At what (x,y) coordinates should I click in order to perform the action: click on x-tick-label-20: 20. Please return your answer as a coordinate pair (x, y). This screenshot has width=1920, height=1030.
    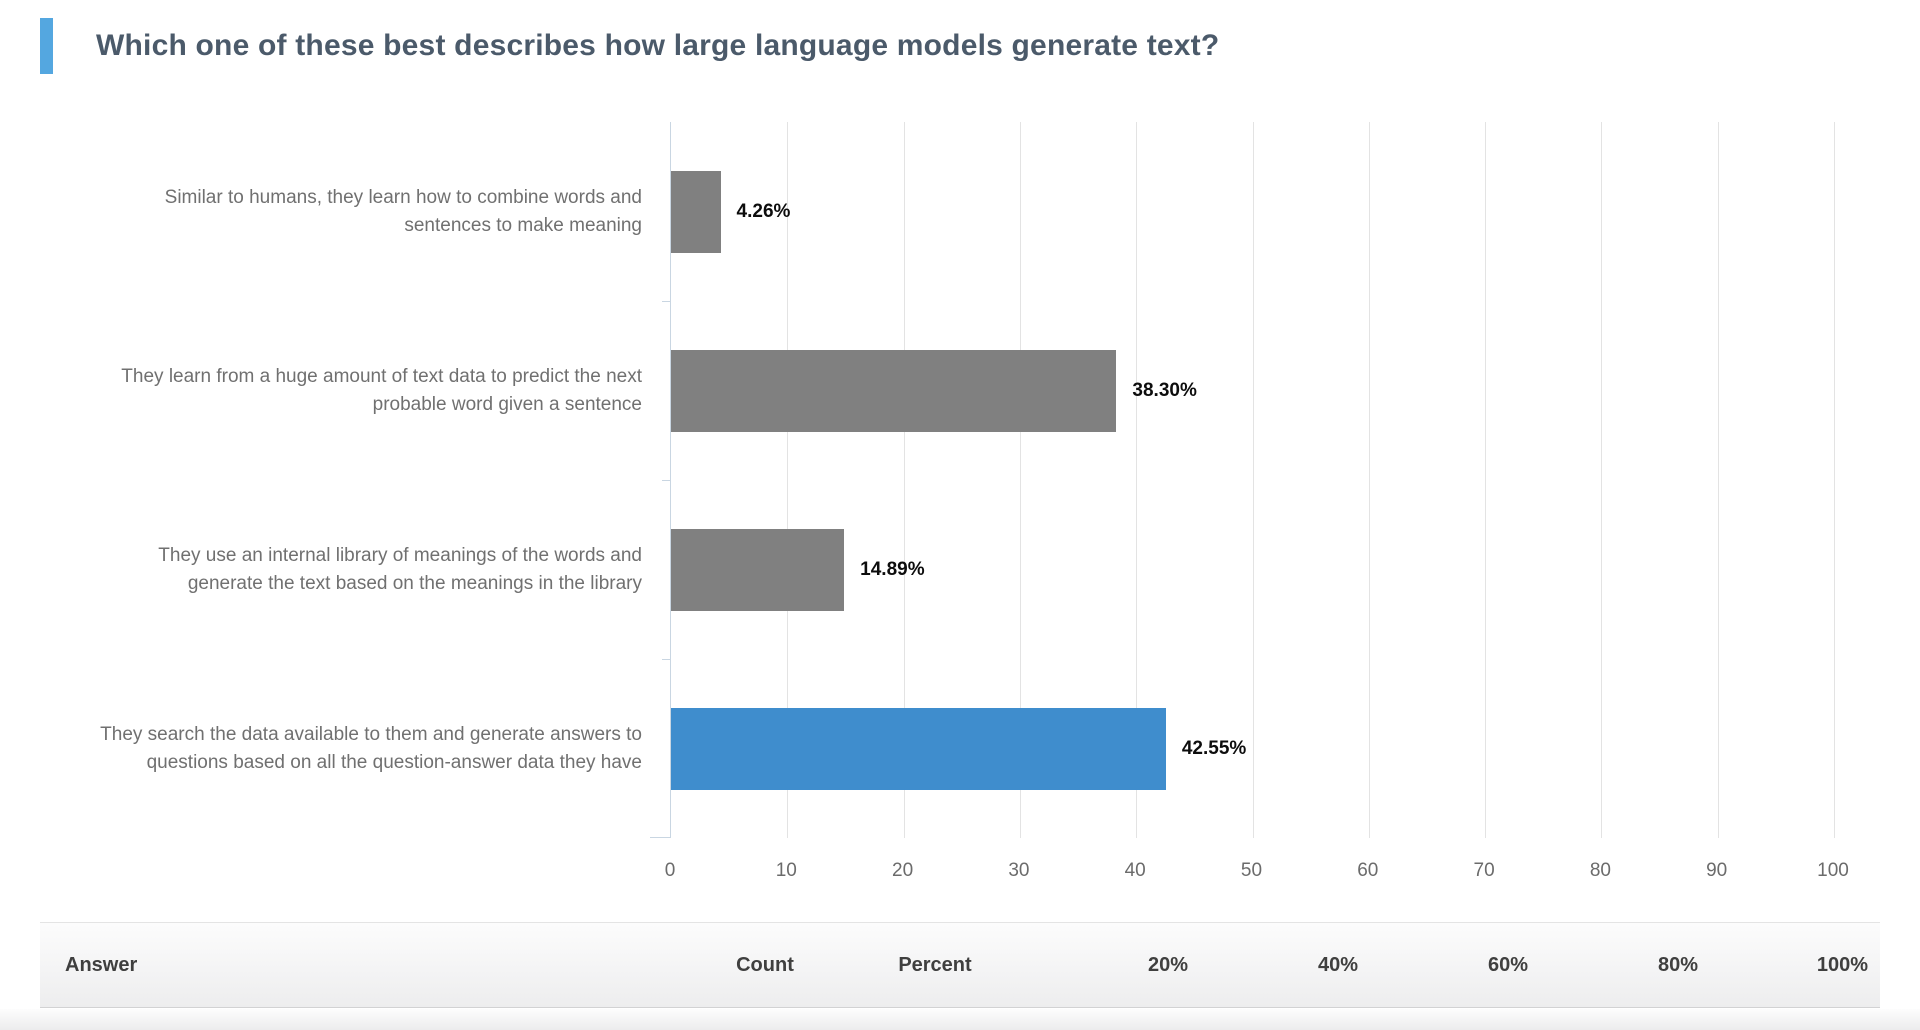
    Looking at the image, I should click on (903, 870).